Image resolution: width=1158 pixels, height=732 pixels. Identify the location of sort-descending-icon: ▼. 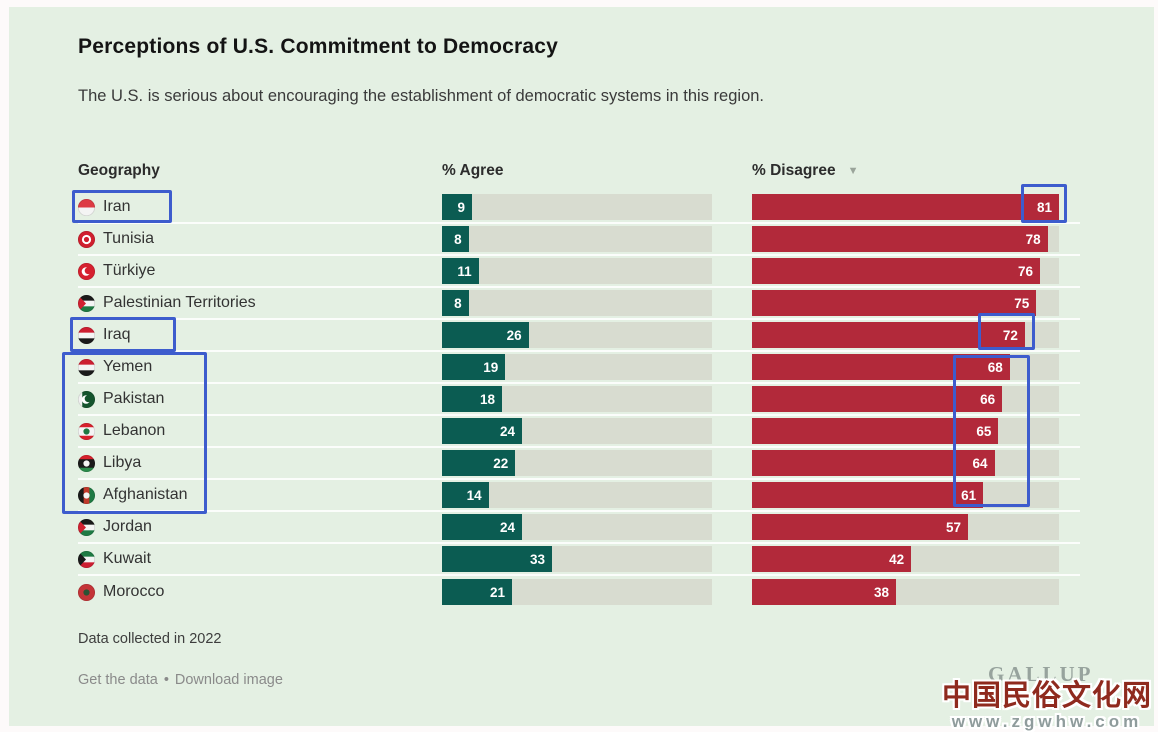
(853, 171).